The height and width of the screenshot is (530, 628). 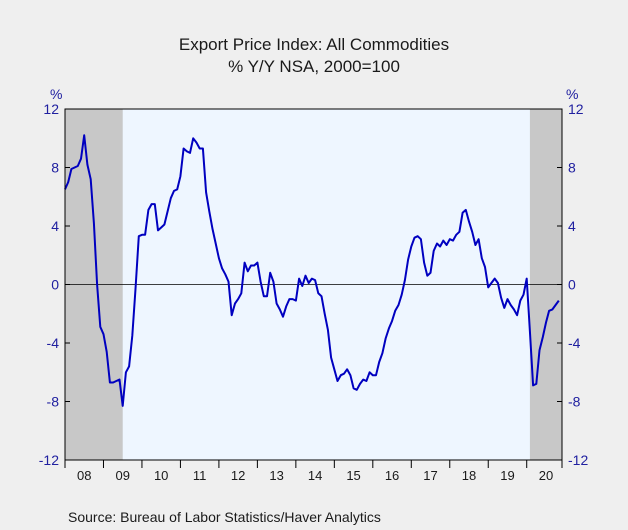 I want to click on x-tick-label-20: 20, so click(x=546, y=475).